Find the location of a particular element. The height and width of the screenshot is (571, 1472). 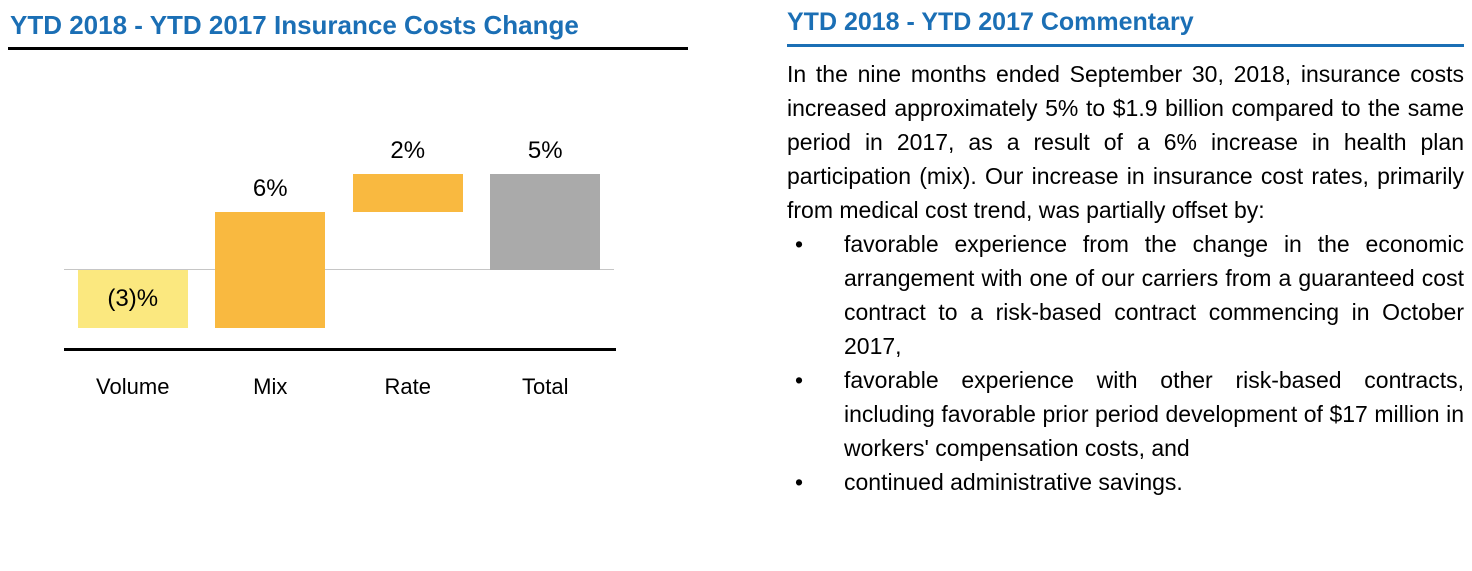

bar-total is located at coordinates (545, 221).